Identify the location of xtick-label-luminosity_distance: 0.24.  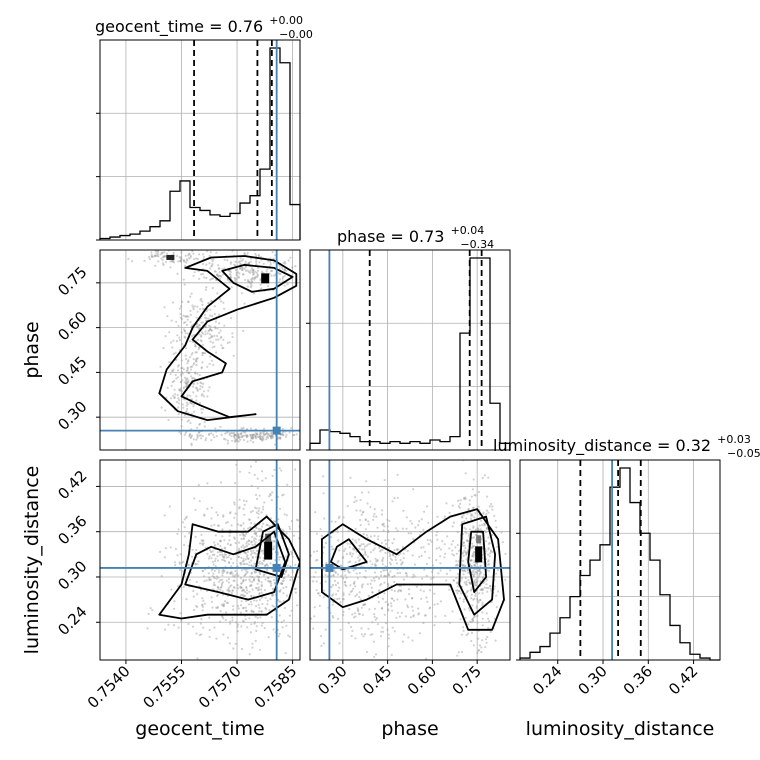
(547, 680).